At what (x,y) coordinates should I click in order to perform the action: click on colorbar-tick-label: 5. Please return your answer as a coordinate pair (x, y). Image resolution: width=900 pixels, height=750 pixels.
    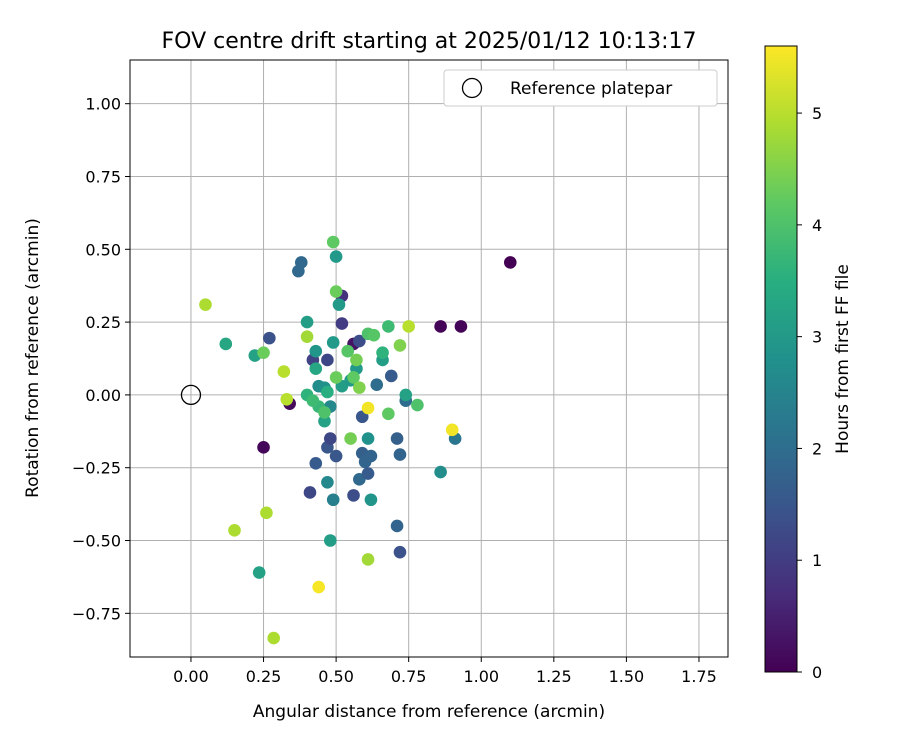
    Looking at the image, I should click on (817, 113).